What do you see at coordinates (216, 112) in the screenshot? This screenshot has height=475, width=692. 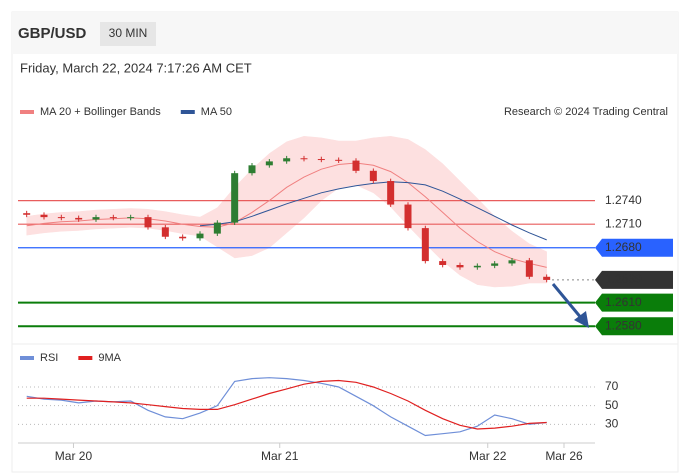 I see `legend-label: MA 50` at bounding box center [216, 112].